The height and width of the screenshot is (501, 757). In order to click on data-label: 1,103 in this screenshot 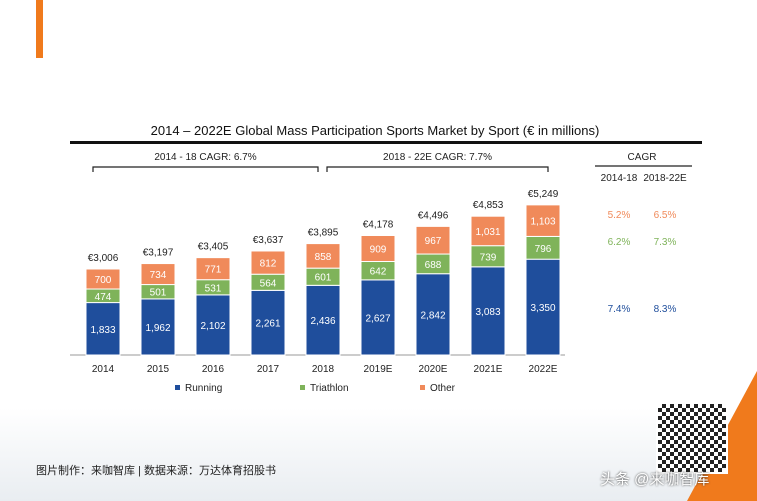, I will do `click(542, 222)`.